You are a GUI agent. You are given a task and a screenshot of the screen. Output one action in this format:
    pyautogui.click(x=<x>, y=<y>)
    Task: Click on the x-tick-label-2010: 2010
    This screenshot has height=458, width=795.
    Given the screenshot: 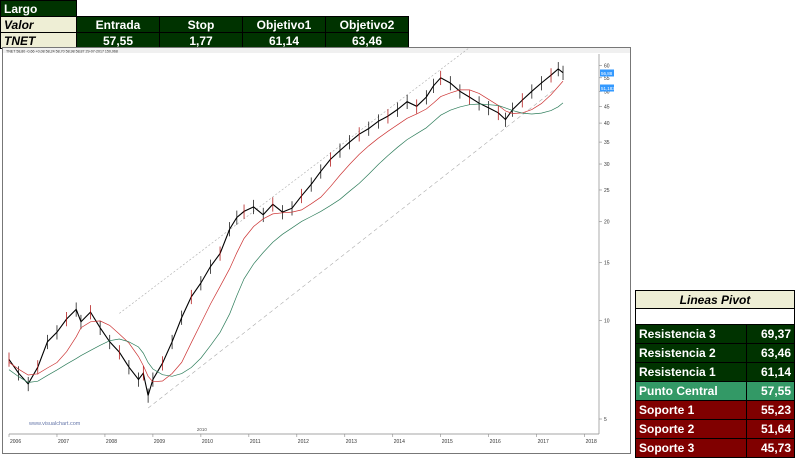 What is the action you would take?
    pyautogui.click(x=207, y=442)
    